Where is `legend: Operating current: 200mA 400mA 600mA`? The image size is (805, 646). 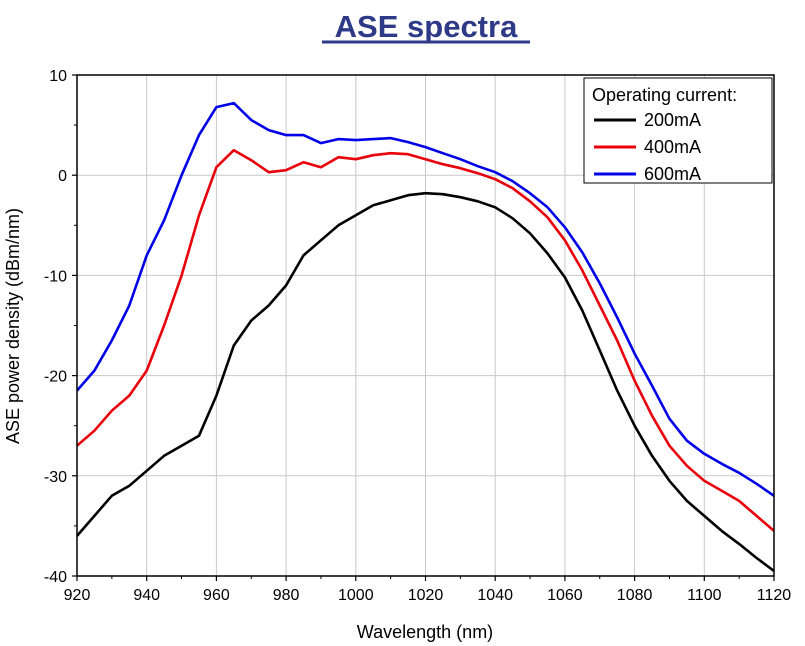 legend: Operating current: 200mA 400mA 600mA is located at coordinates (678, 130).